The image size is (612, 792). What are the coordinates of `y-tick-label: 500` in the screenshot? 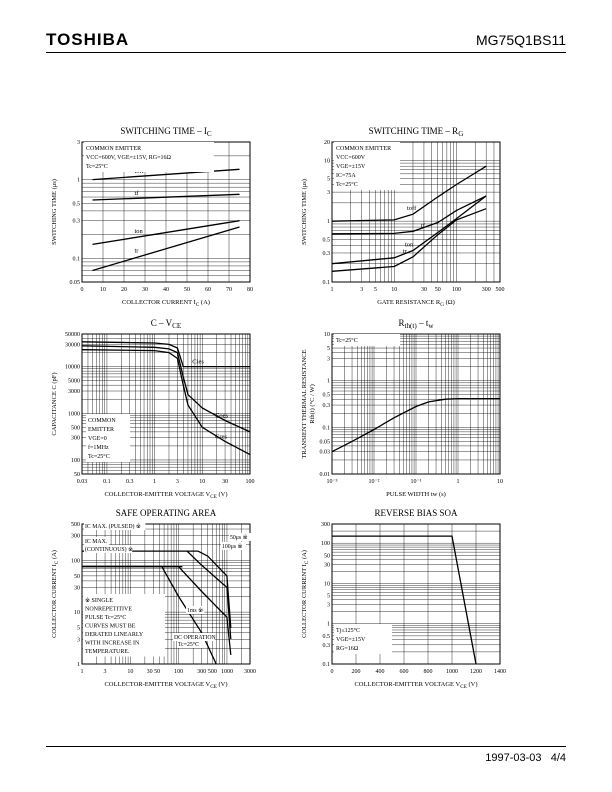 It's located at (75, 428).